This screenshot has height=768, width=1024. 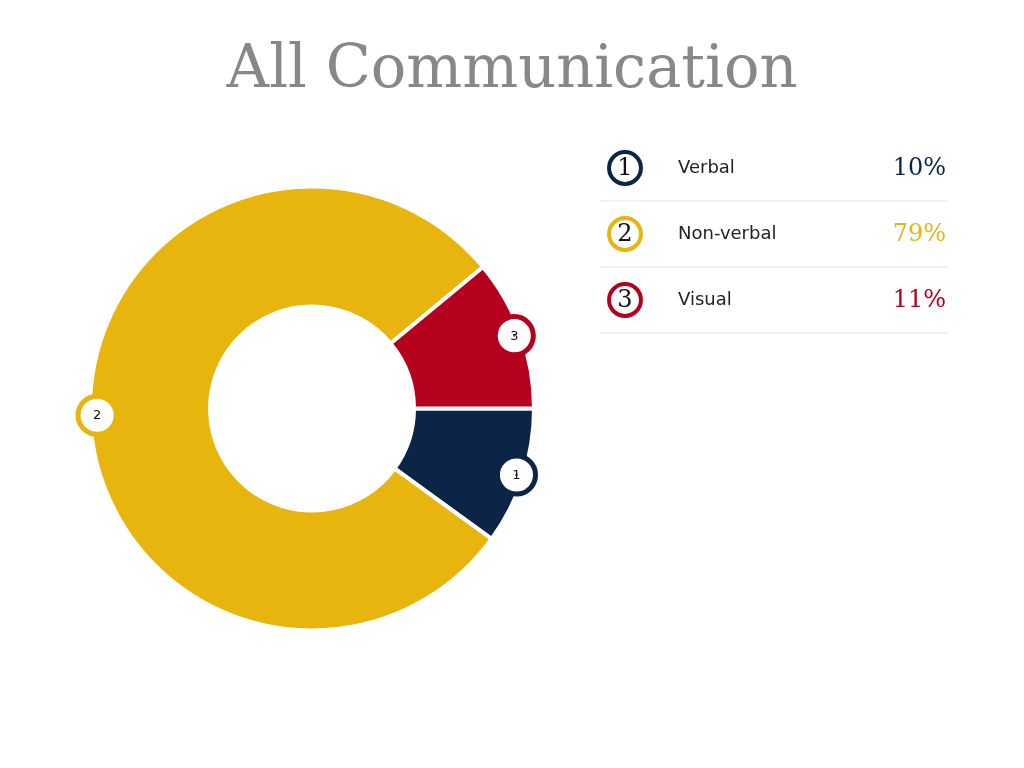 I want to click on data-label: 10%, so click(x=919, y=167).